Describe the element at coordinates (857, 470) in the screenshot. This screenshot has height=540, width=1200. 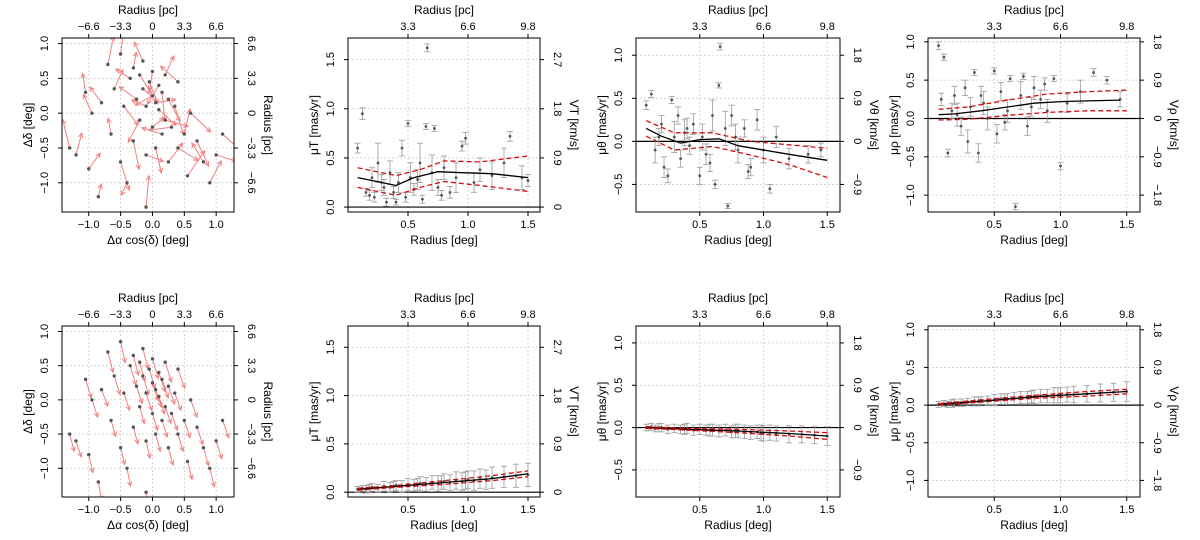
I see `y2-tick-label: −0.9` at that location.